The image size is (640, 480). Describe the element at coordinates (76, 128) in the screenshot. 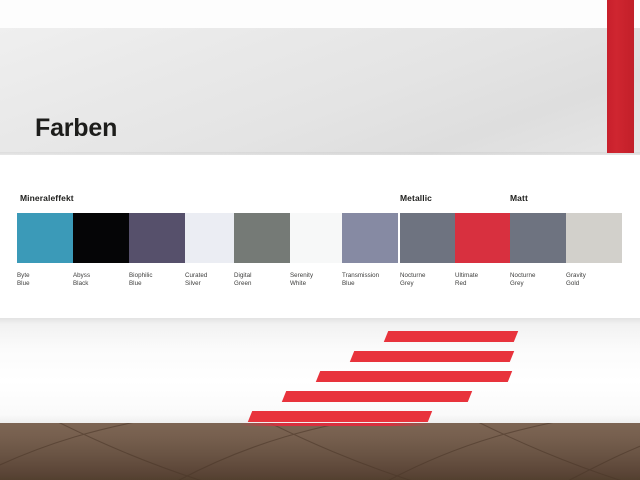

I see `page-title: Farben` at that location.